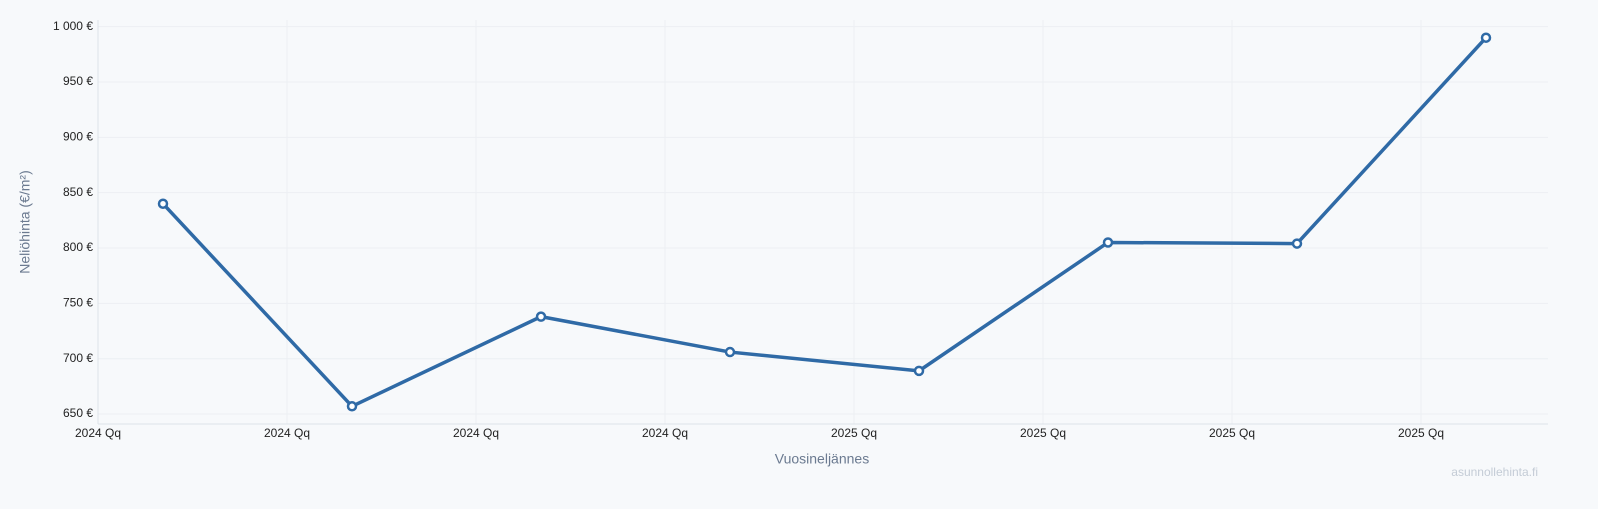  I want to click on y-tick-label: 900 €, so click(78, 136).